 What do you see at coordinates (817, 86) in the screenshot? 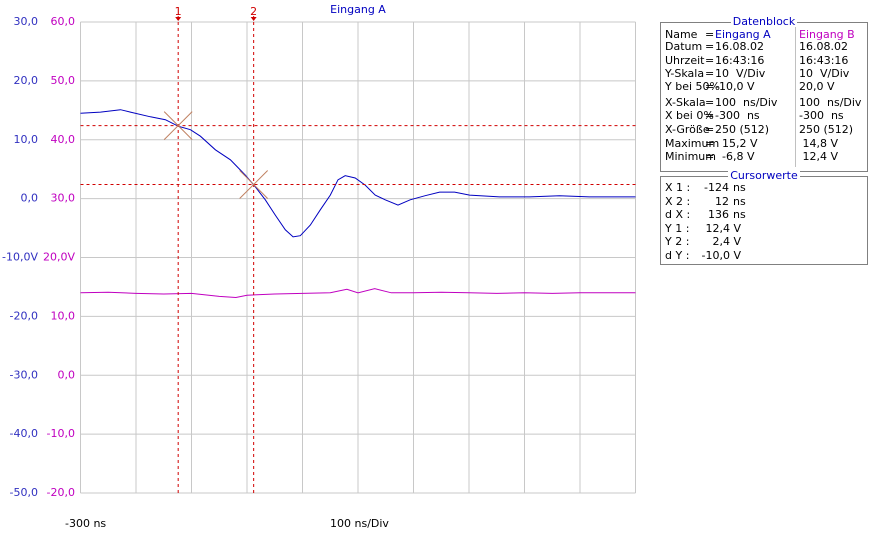
I see `cell: 20,0 V` at bounding box center [817, 86].